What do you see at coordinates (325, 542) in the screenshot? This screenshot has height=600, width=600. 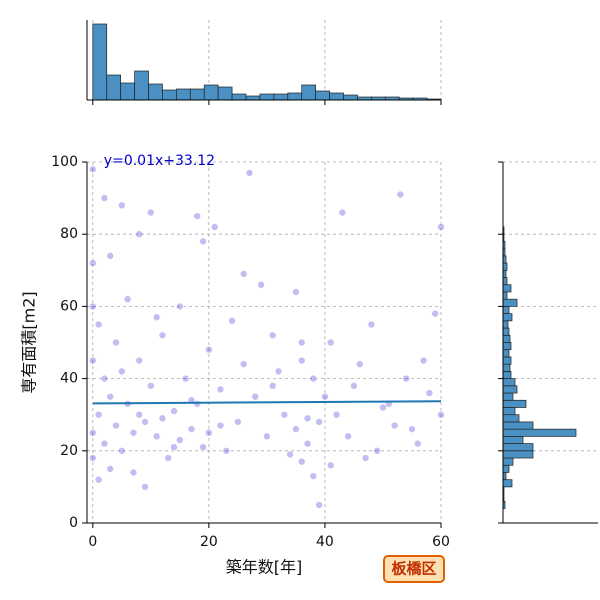 I see `x-tick-label: 40` at bounding box center [325, 542].